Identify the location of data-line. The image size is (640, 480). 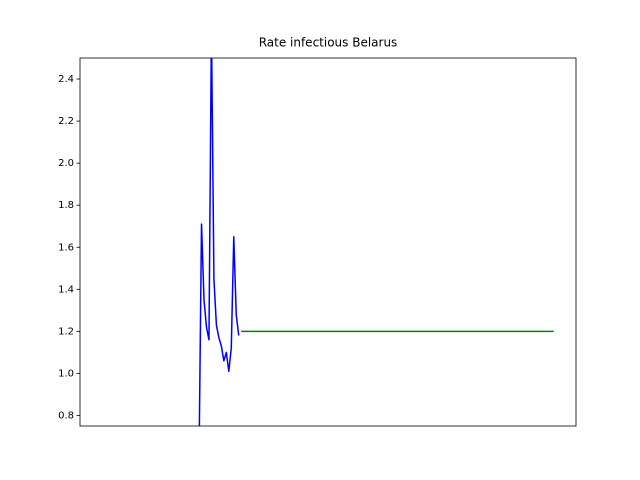
(219, 242).